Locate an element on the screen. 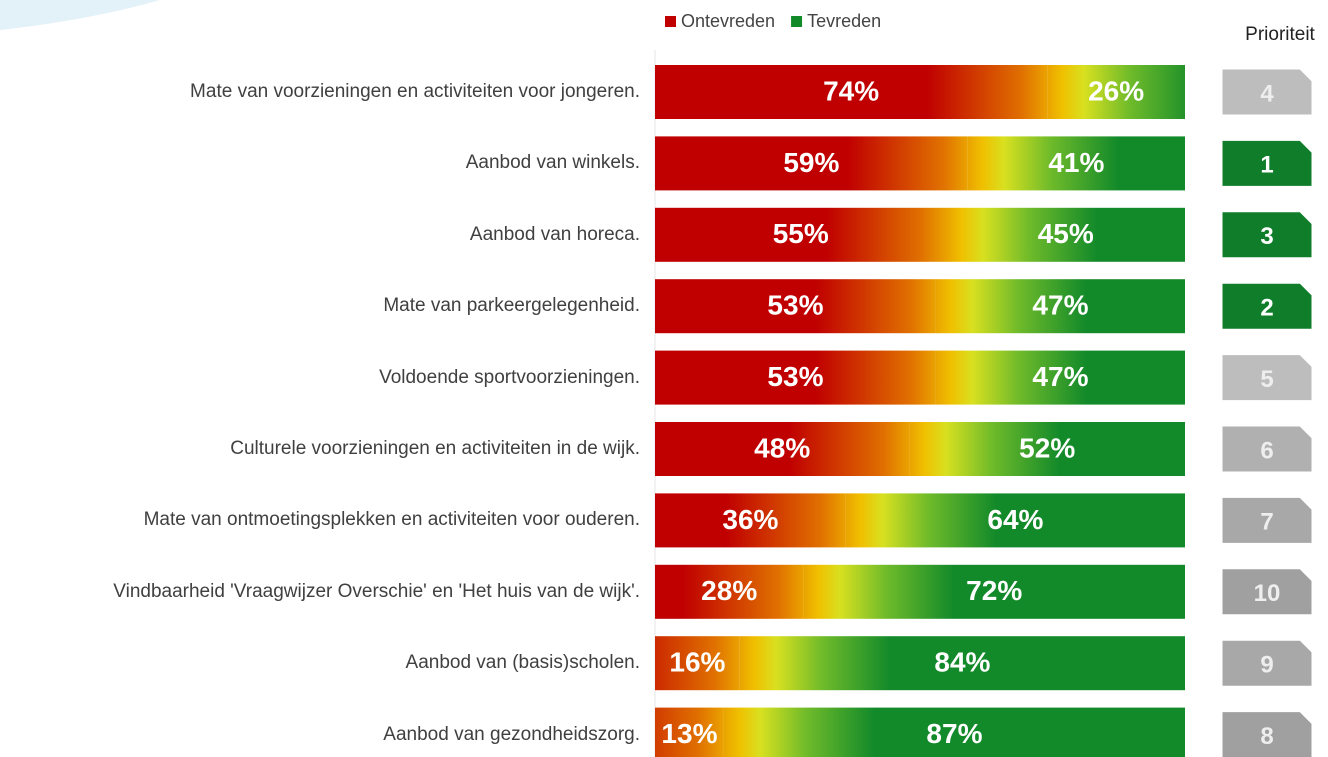 The image size is (1328, 757). priority-value: 4 is located at coordinates (1267, 93).